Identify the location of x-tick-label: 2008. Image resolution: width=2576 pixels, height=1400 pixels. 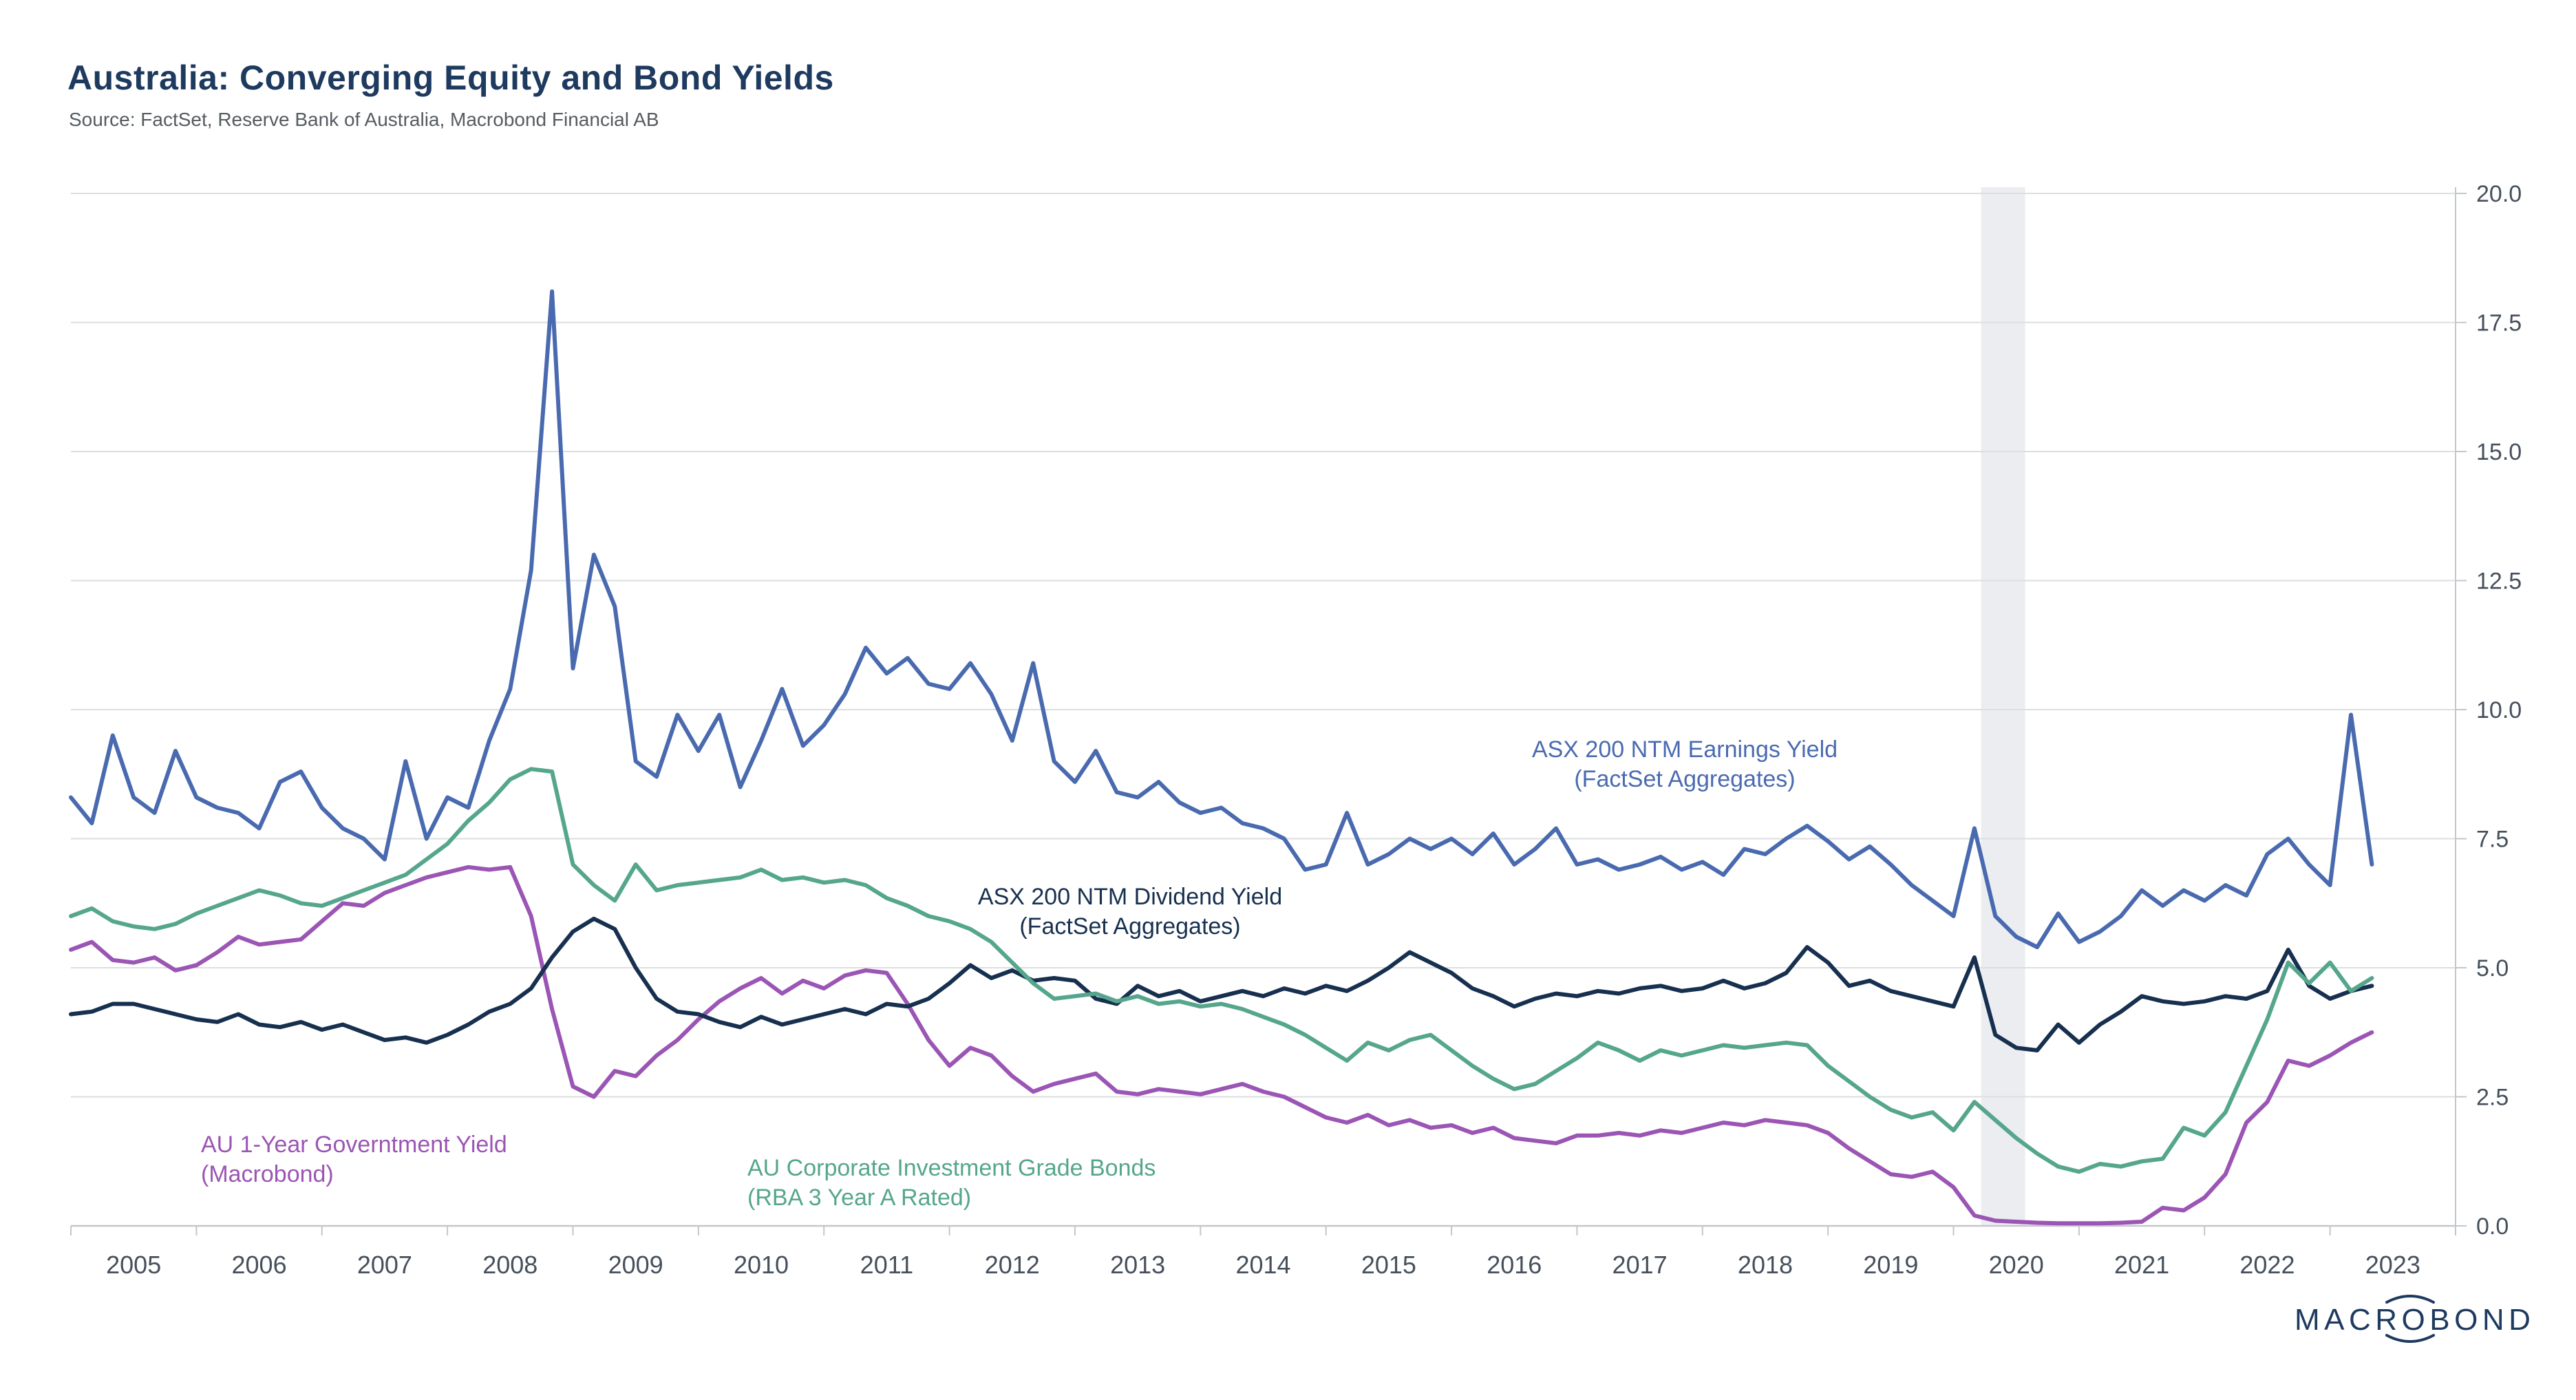
(509, 1265).